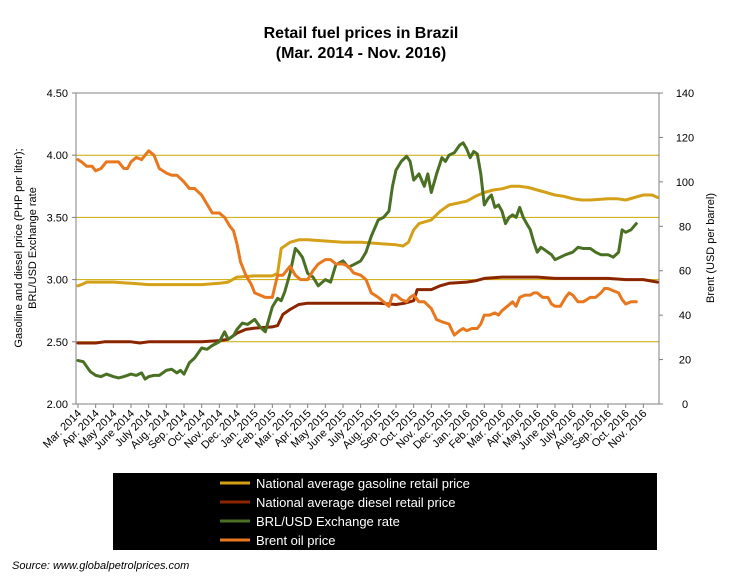 The width and height of the screenshot is (732, 577). Describe the element at coordinates (328, 521) in the screenshot. I see `legend-label-2: BRL/USD Exchange rate` at that location.